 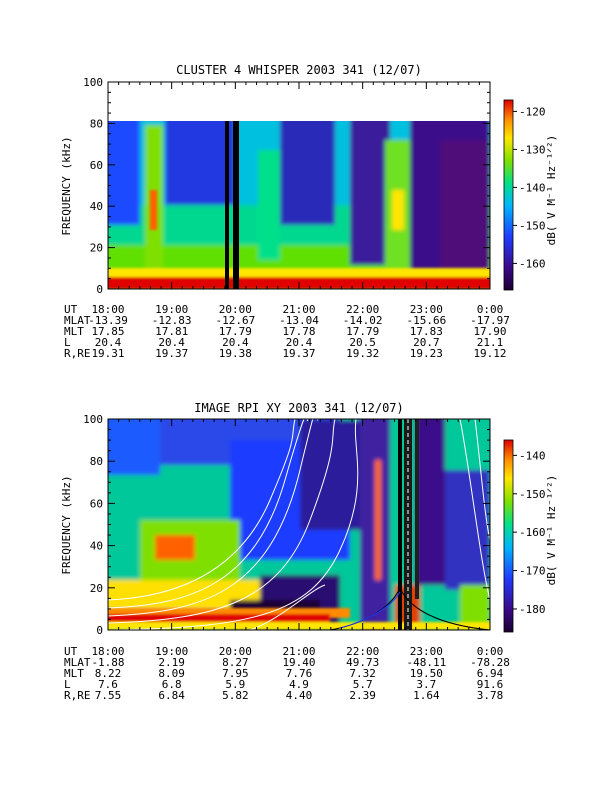 I want to click on ephemeris-row-label: UT, so click(x=71, y=651).